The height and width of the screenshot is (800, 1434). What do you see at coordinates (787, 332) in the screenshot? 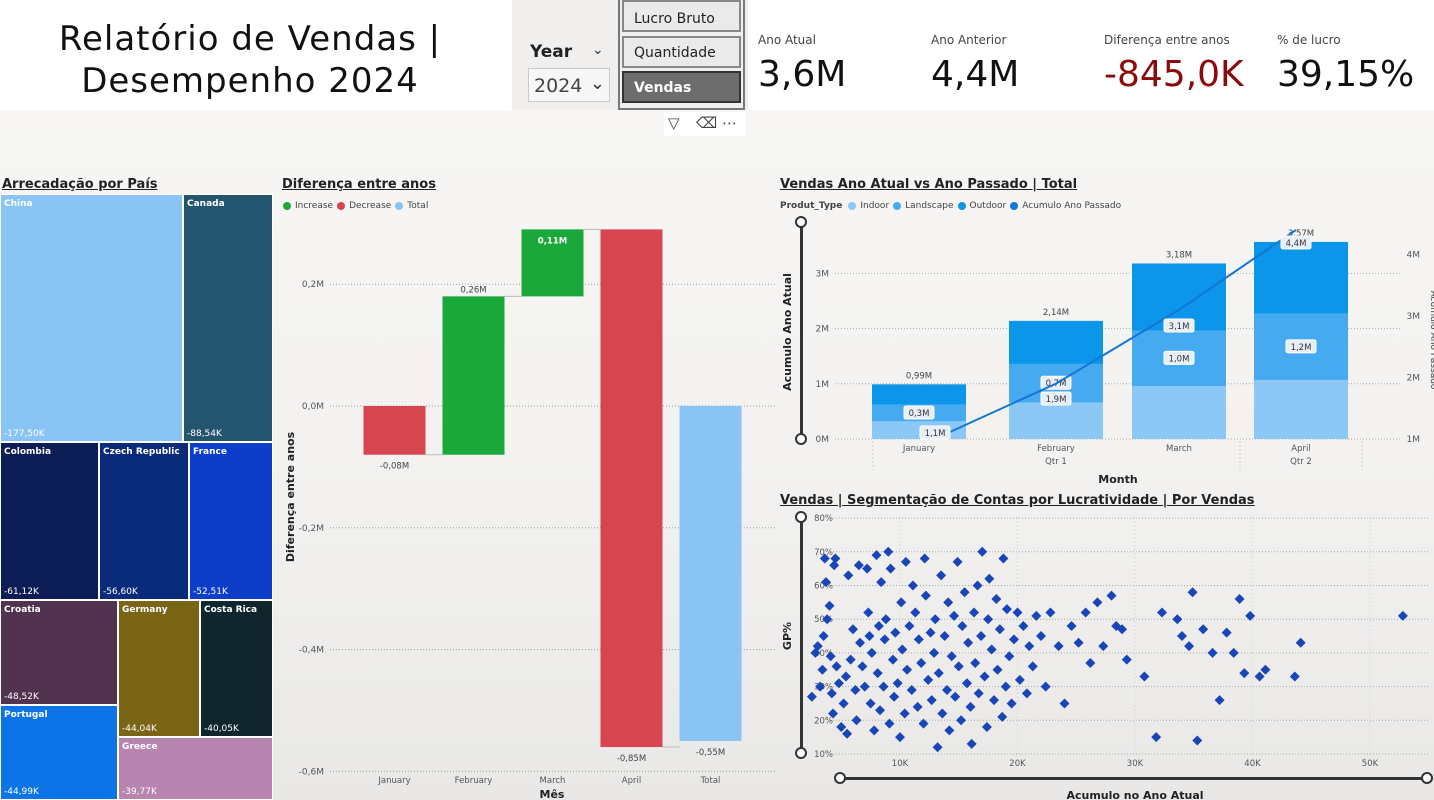
I see `y-axis-title-left: Acumulo Ano Atual` at bounding box center [787, 332].